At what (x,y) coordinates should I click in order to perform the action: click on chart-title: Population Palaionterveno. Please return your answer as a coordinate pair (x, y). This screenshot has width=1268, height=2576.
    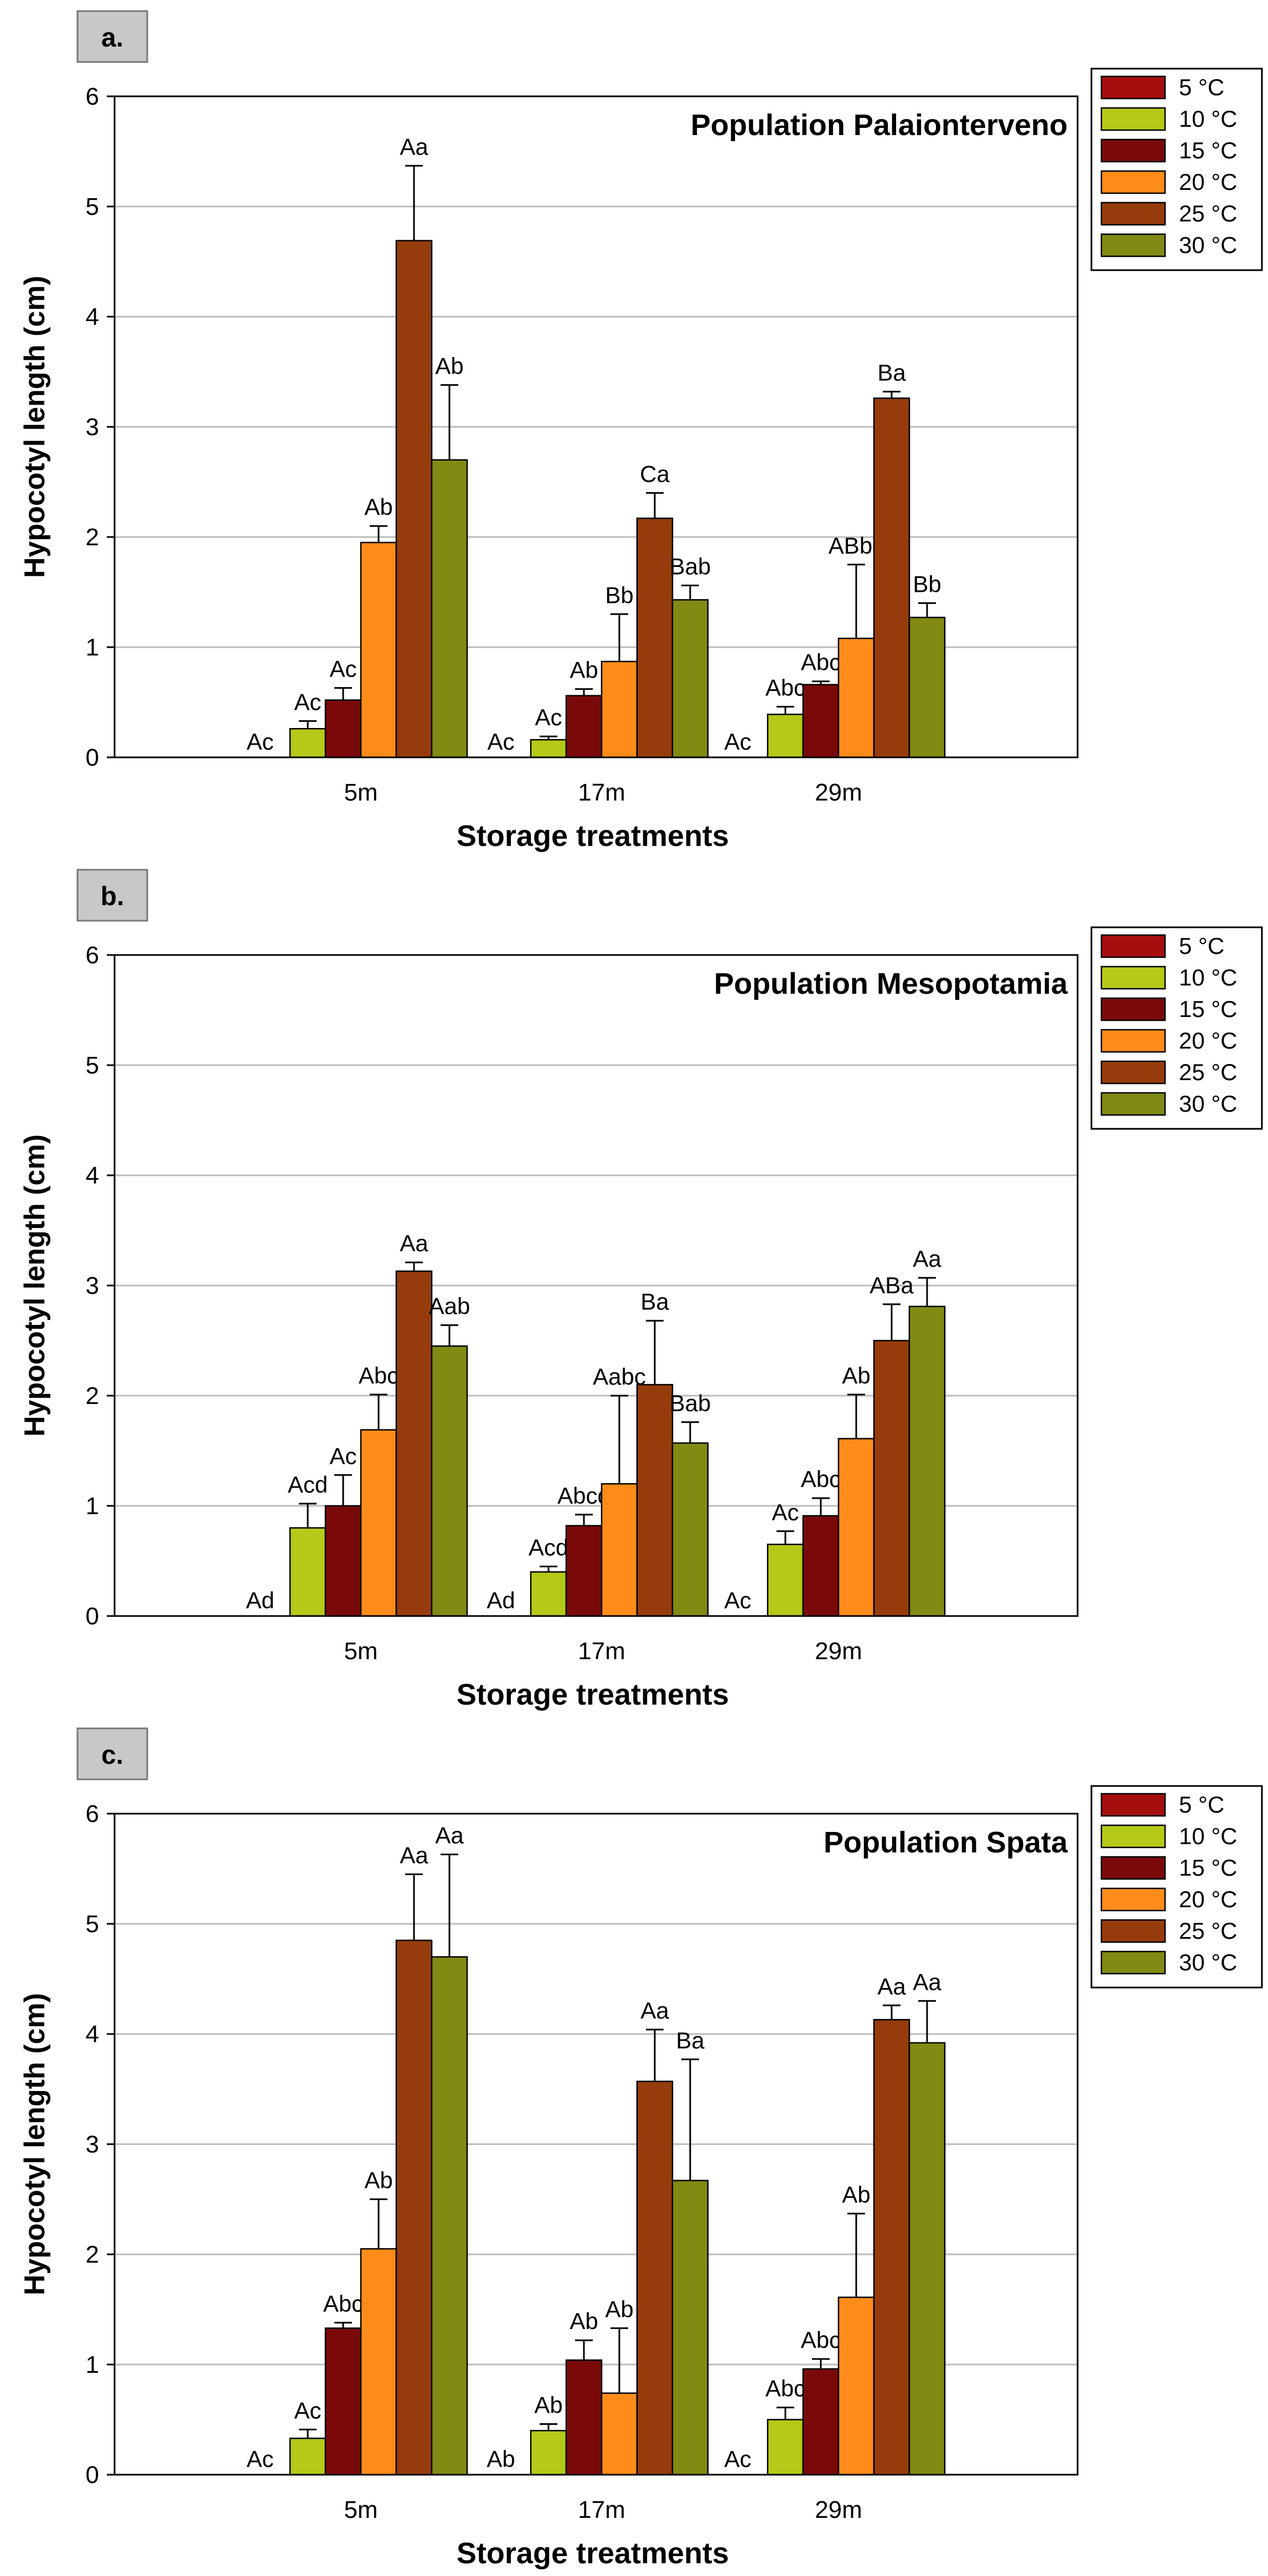
    Looking at the image, I should click on (879, 126).